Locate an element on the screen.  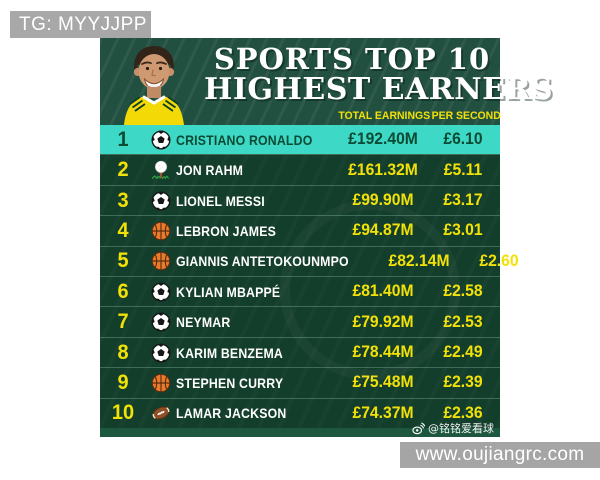
per-second-value: £3.17 is located at coordinates (463, 200).